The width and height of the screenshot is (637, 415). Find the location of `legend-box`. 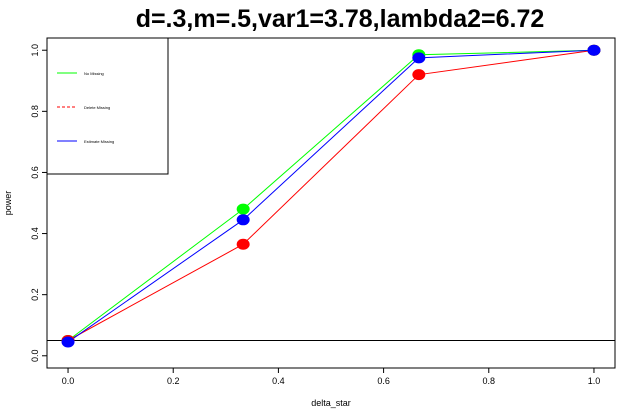

legend-box is located at coordinates (107, 106).